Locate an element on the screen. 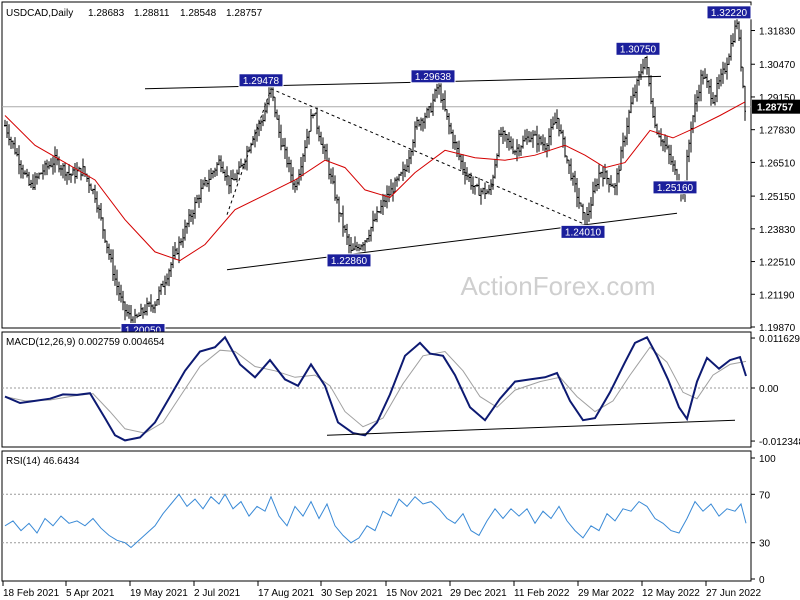 This screenshot has width=800, height=600. svg-text: 1.30750 is located at coordinates (638, 49).